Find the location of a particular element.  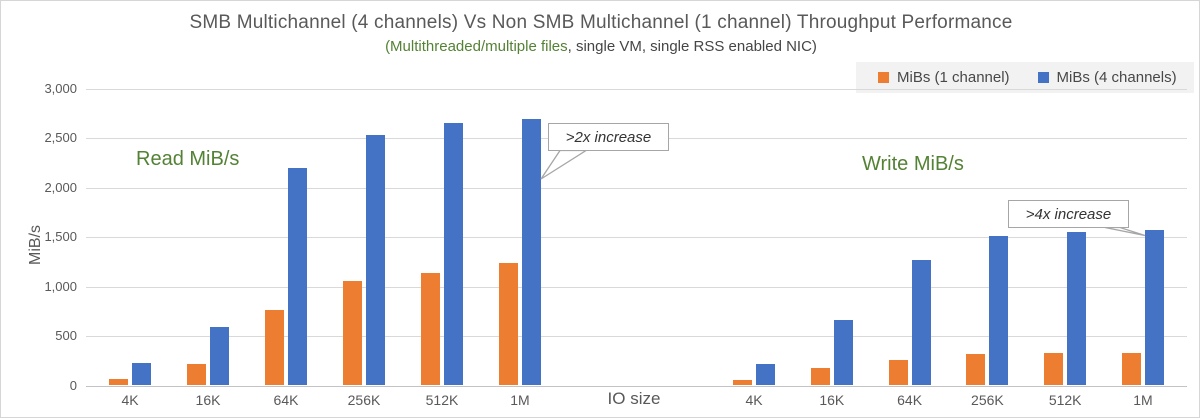

bar-read-512k-1channel is located at coordinates (430, 329).